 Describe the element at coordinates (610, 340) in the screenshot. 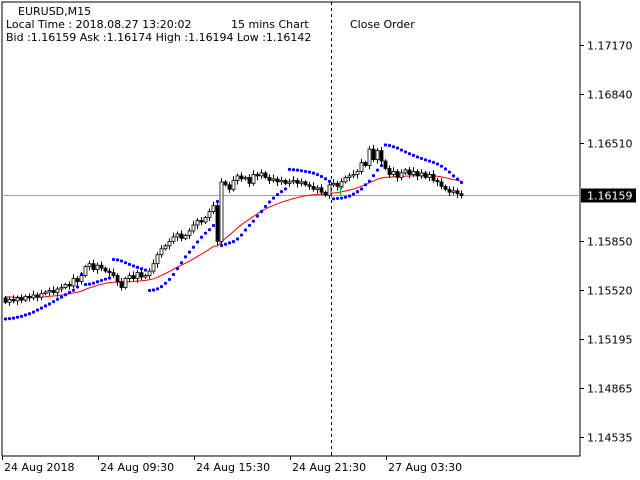

I see `y-tick-label: 1.15195` at that location.